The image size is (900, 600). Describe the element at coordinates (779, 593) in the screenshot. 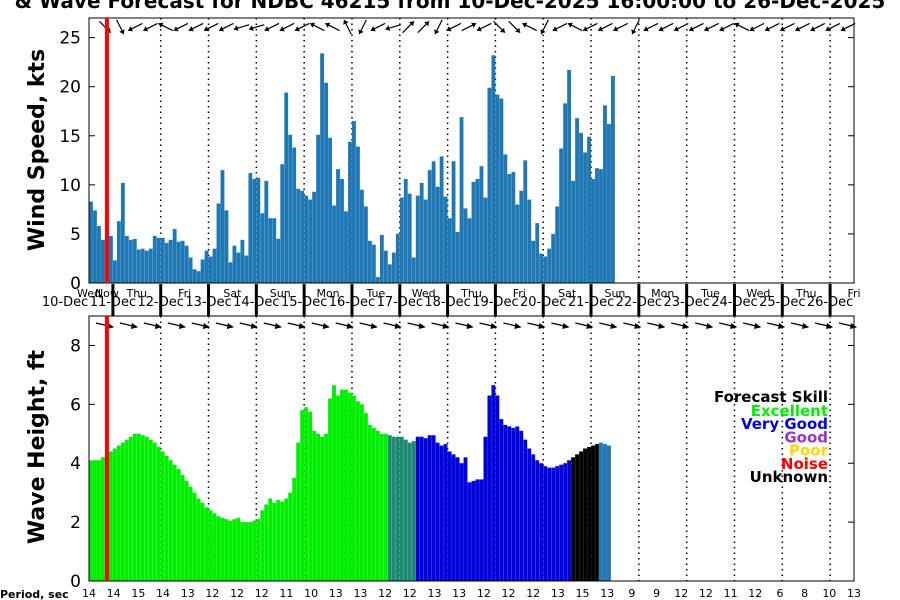

I see `period-value: 6` at that location.